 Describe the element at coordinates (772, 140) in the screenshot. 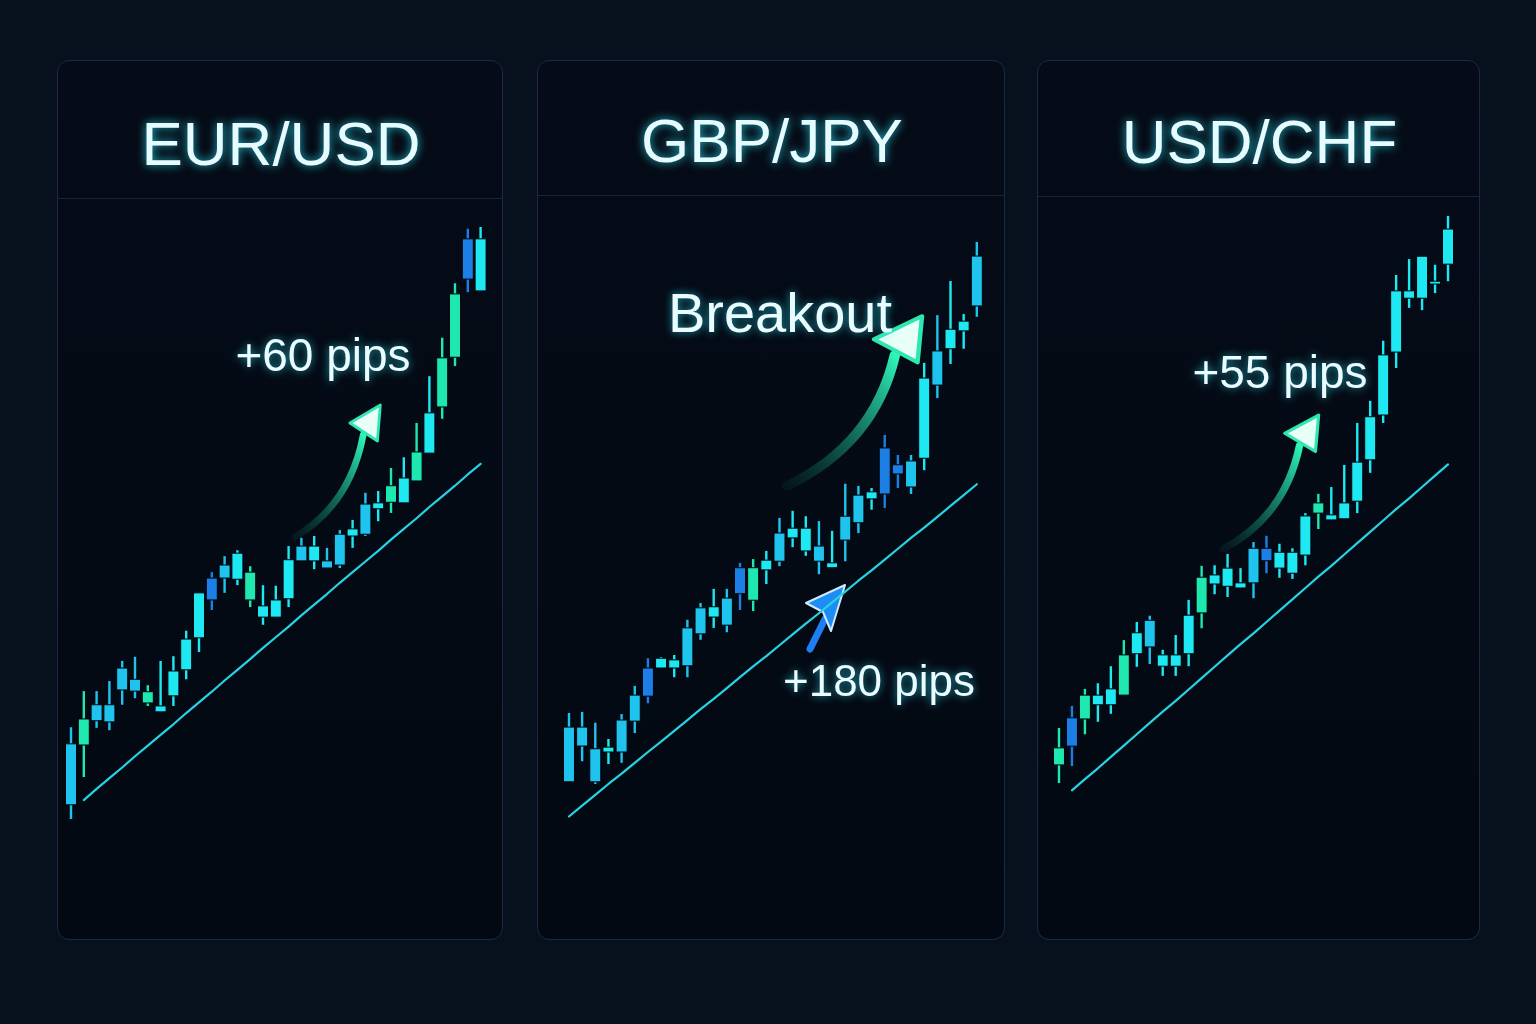

I see `chart-title: GBP/JPY` at that location.